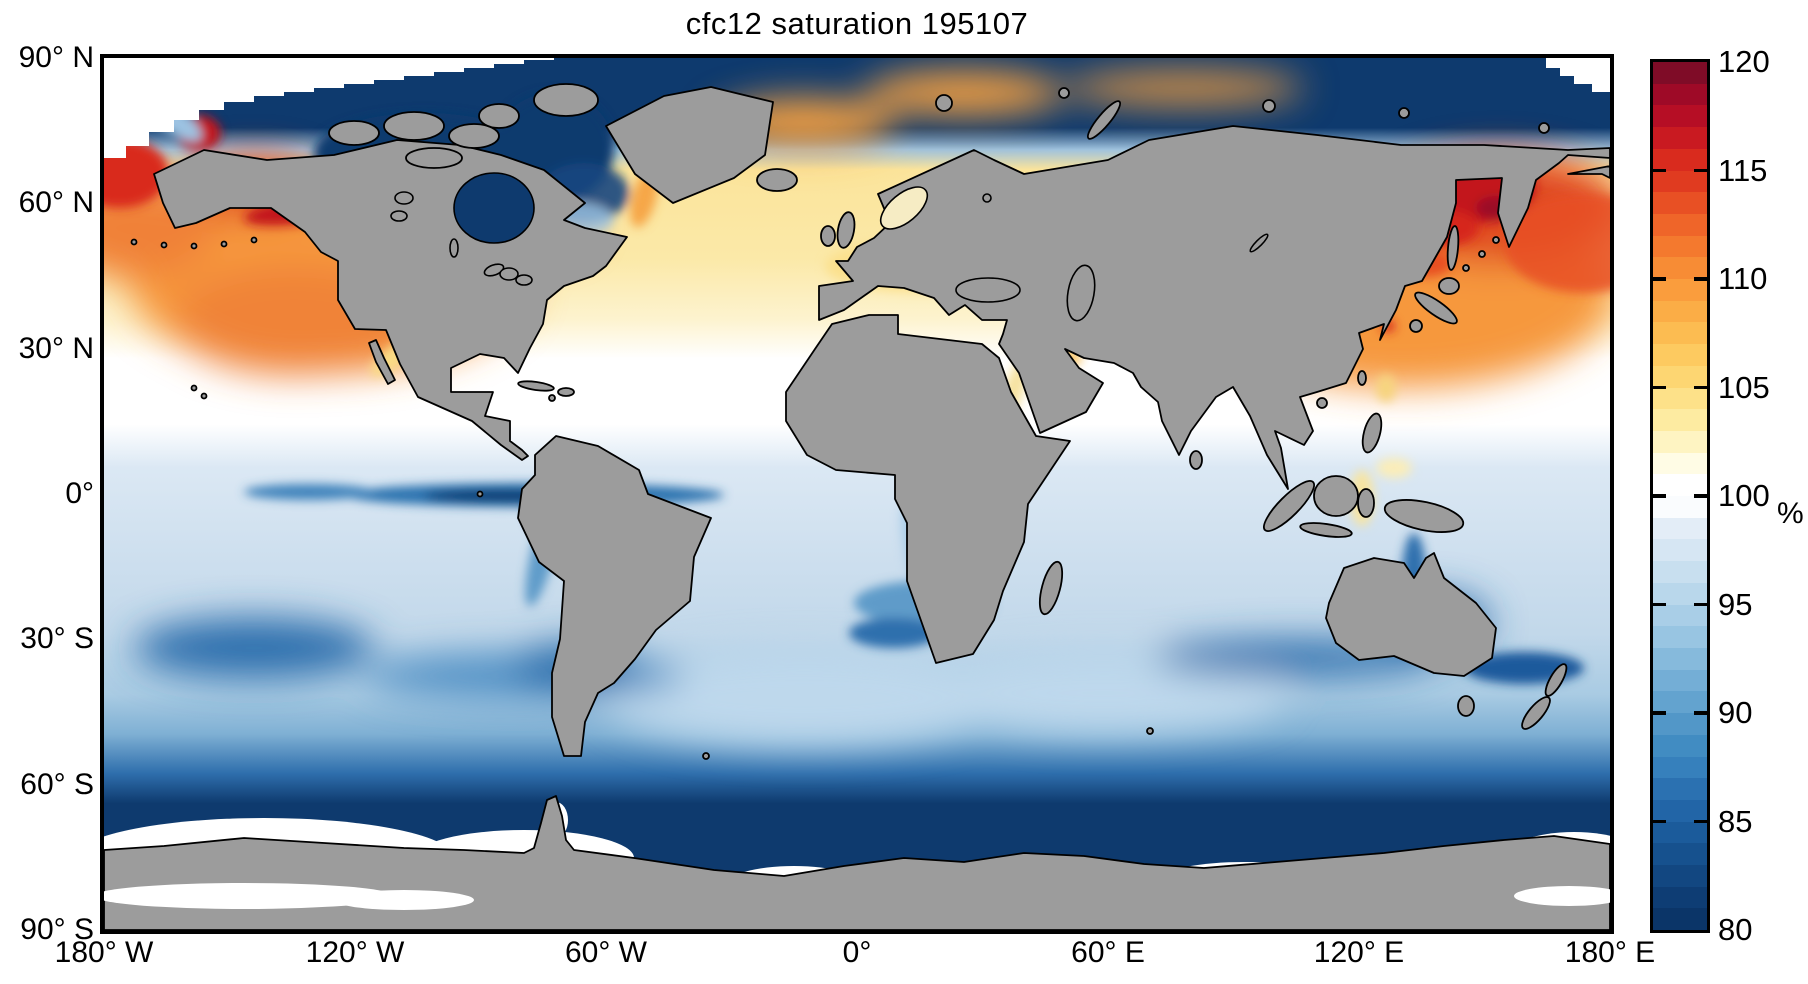 The image size is (1808, 984). Describe the element at coordinates (1449, 286) in the screenshot. I see `land-hokkaido` at that location.